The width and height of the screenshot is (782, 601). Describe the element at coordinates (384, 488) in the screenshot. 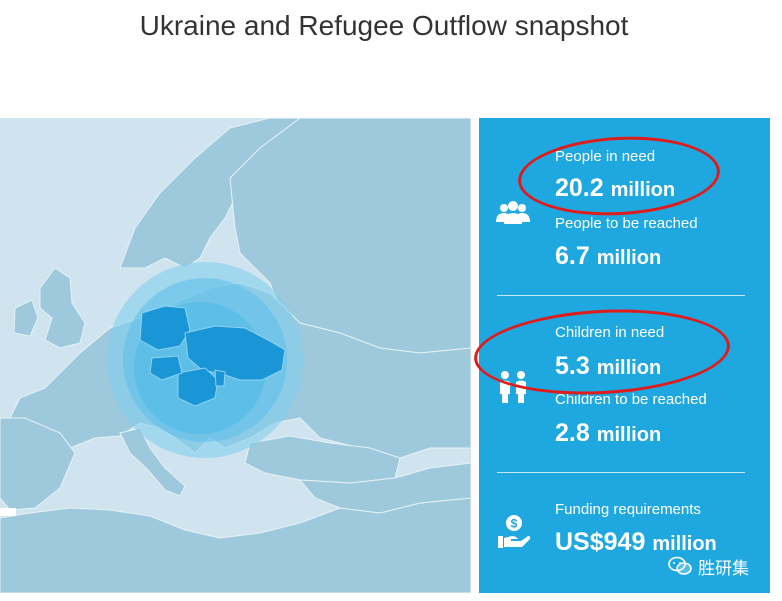

I see `land-middle-east` at that location.